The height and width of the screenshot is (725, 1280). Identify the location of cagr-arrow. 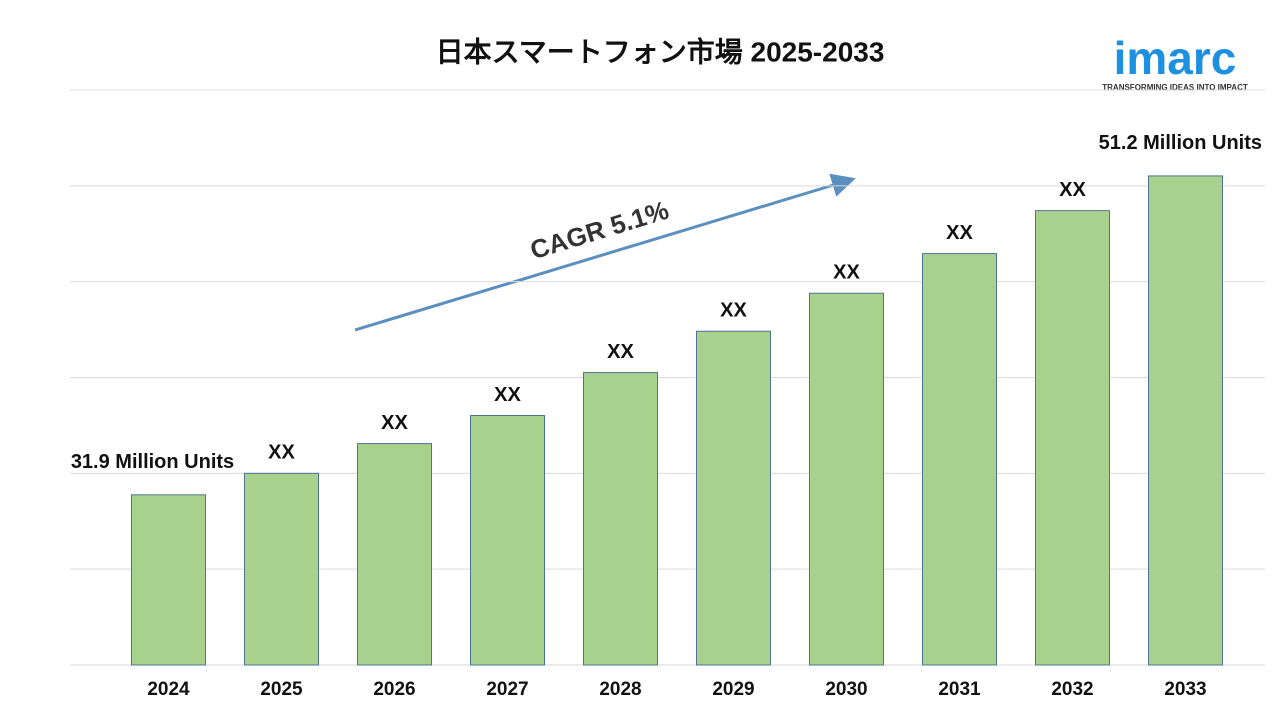
(605, 252).